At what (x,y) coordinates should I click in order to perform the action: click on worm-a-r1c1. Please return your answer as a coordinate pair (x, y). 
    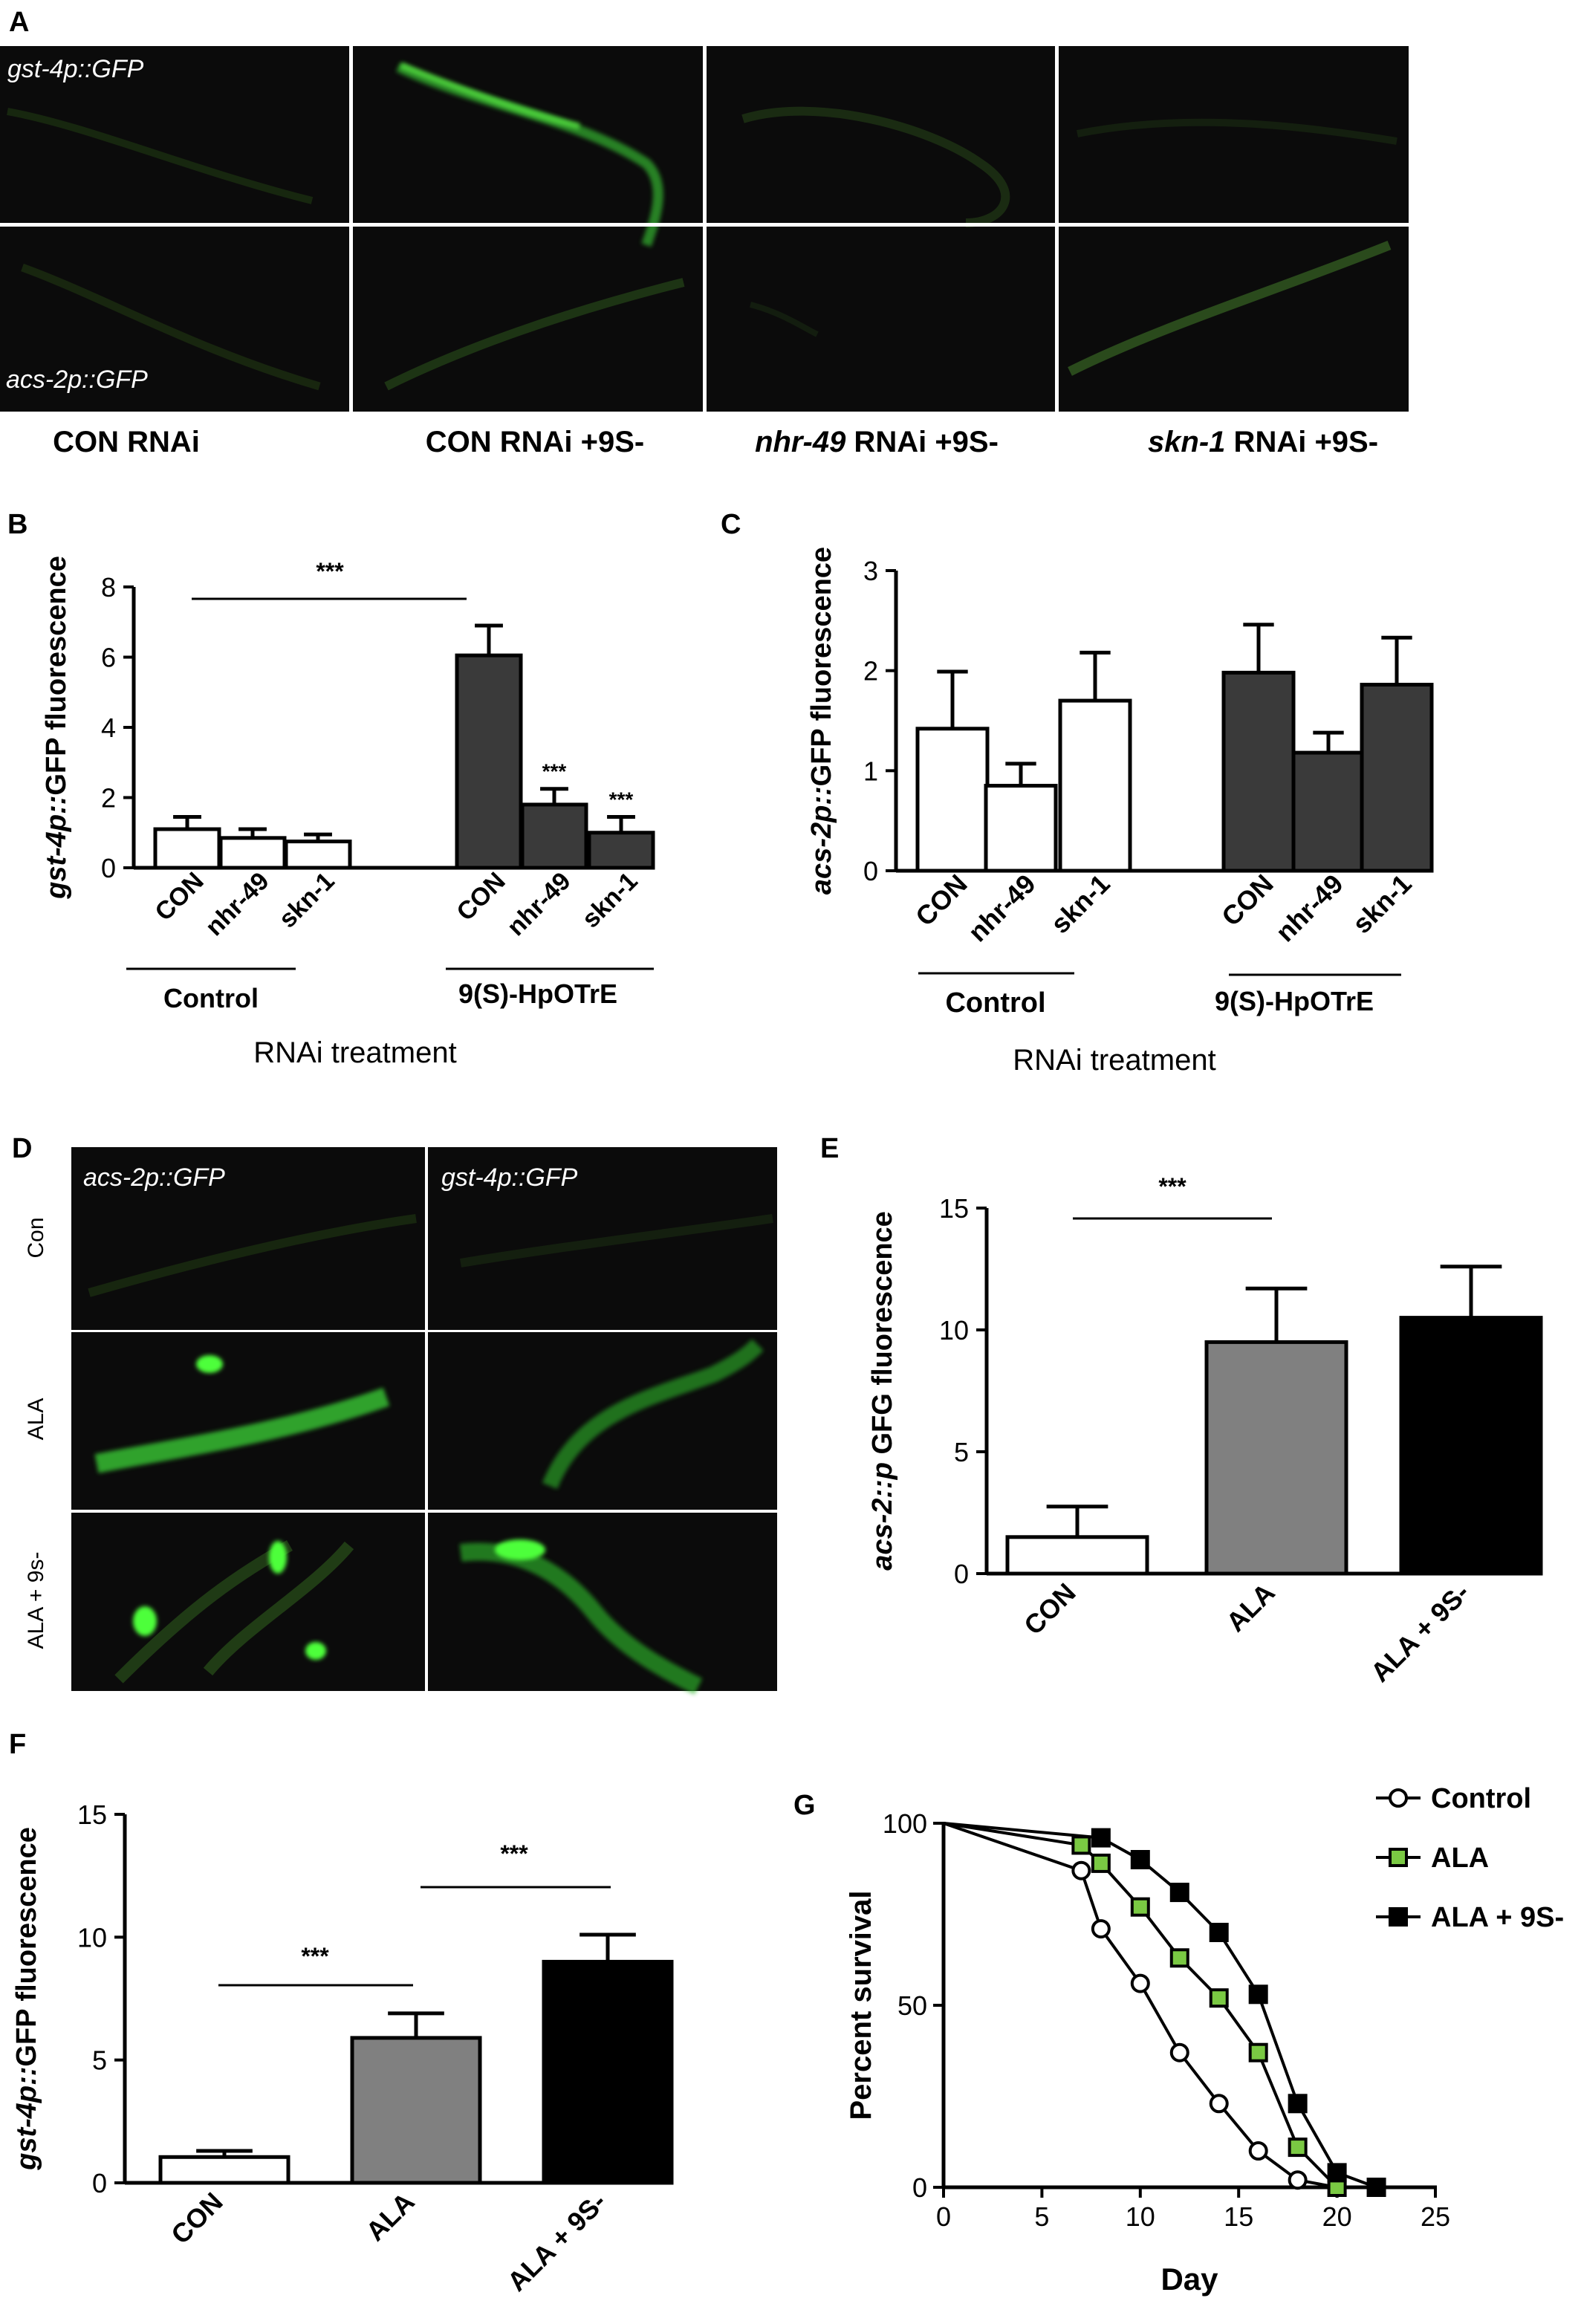
    Looking at the image, I should click on (160, 156).